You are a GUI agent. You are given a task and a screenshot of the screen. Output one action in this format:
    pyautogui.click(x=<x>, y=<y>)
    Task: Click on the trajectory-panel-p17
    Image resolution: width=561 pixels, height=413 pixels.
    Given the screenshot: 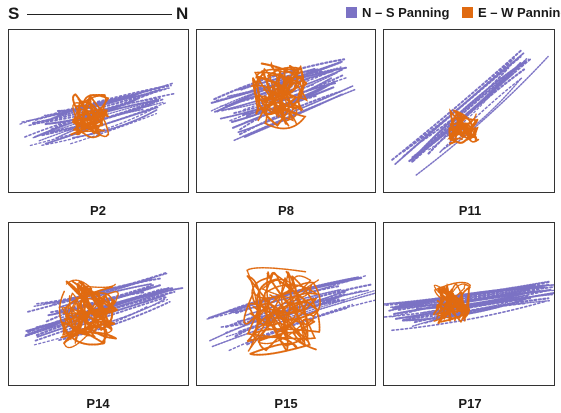 What is the action you would take?
    pyautogui.click(x=469, y=304)
    